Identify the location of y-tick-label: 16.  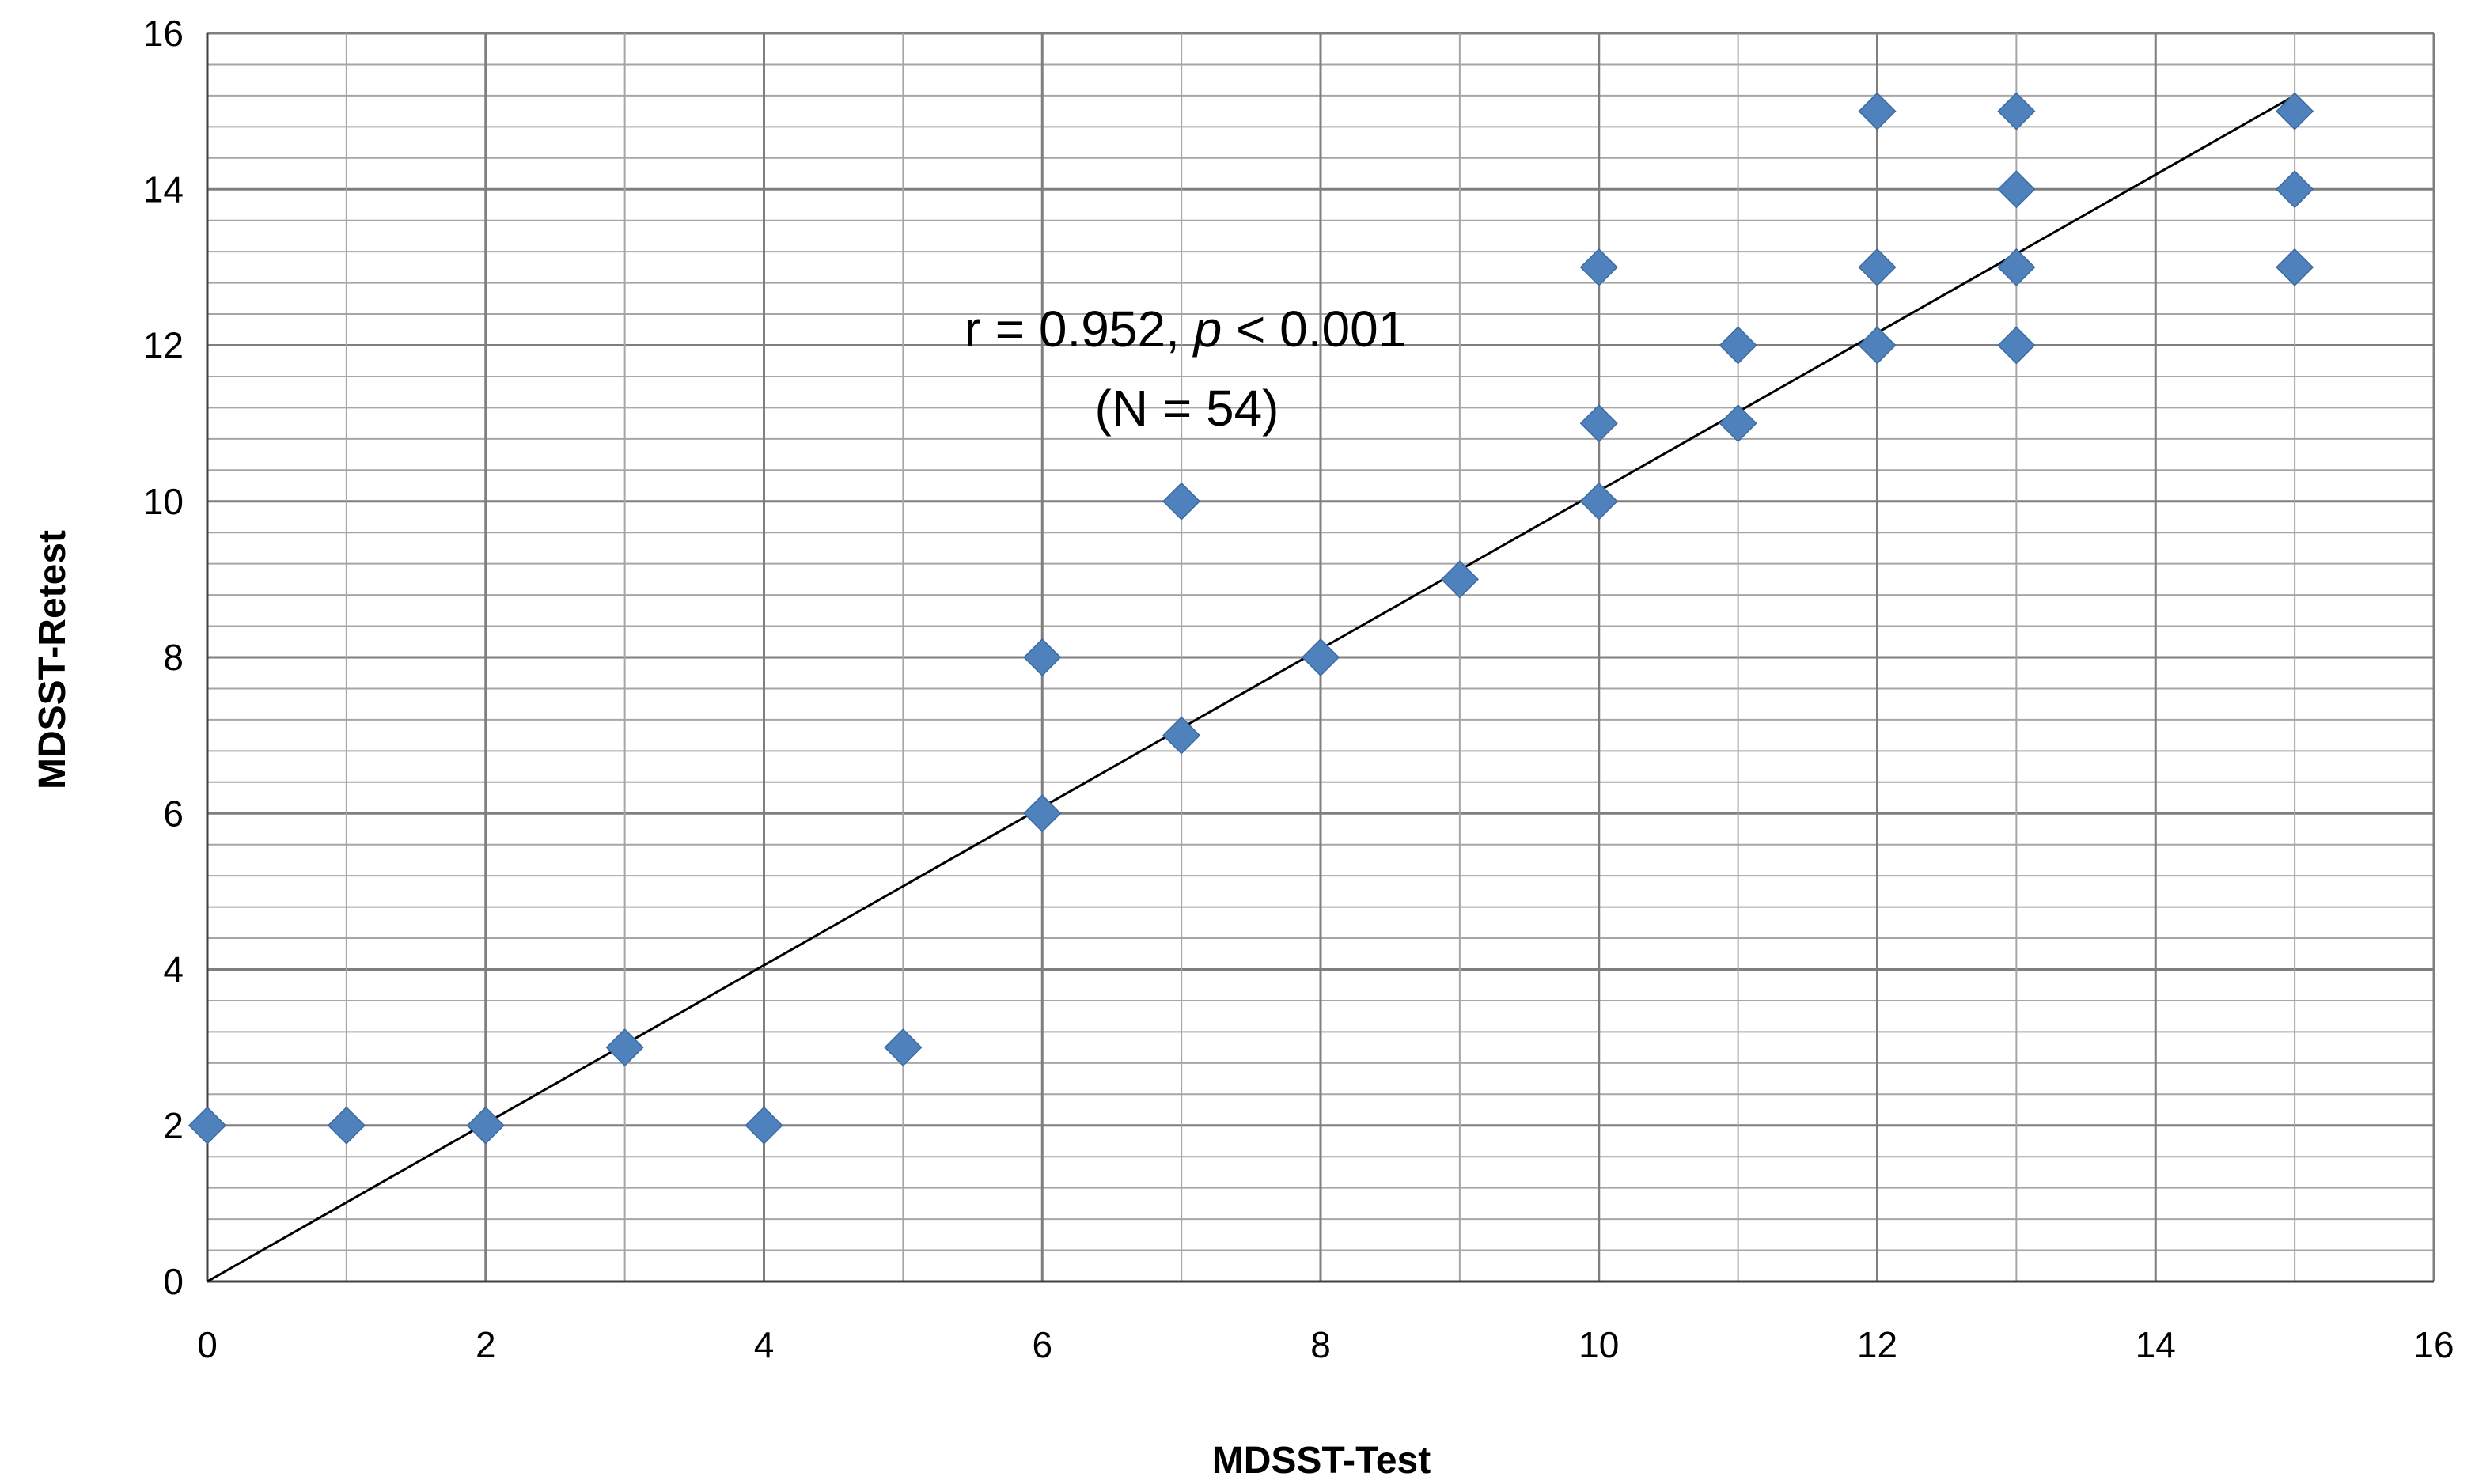
(163, 33).